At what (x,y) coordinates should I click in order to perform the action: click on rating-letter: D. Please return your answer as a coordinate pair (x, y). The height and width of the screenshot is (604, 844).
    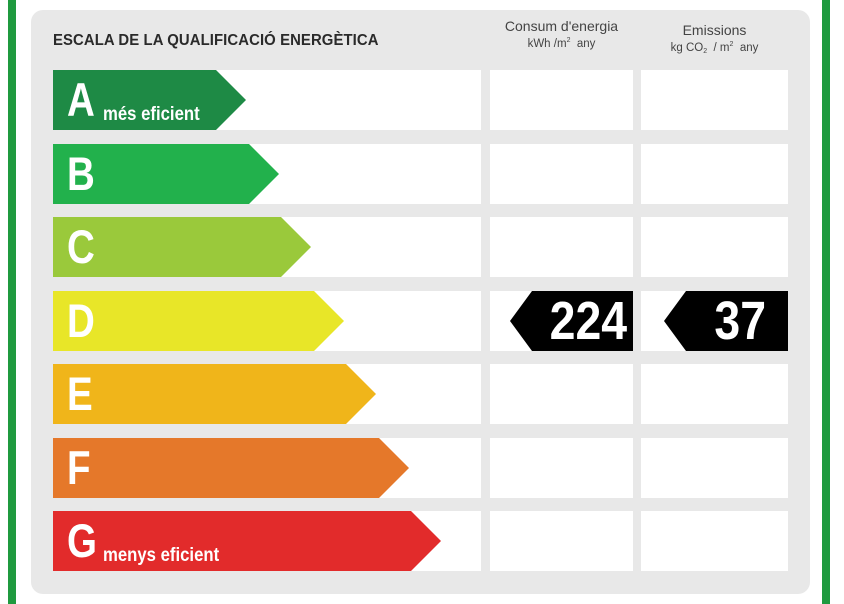
    Looking at the image, I should click on (81, 320).